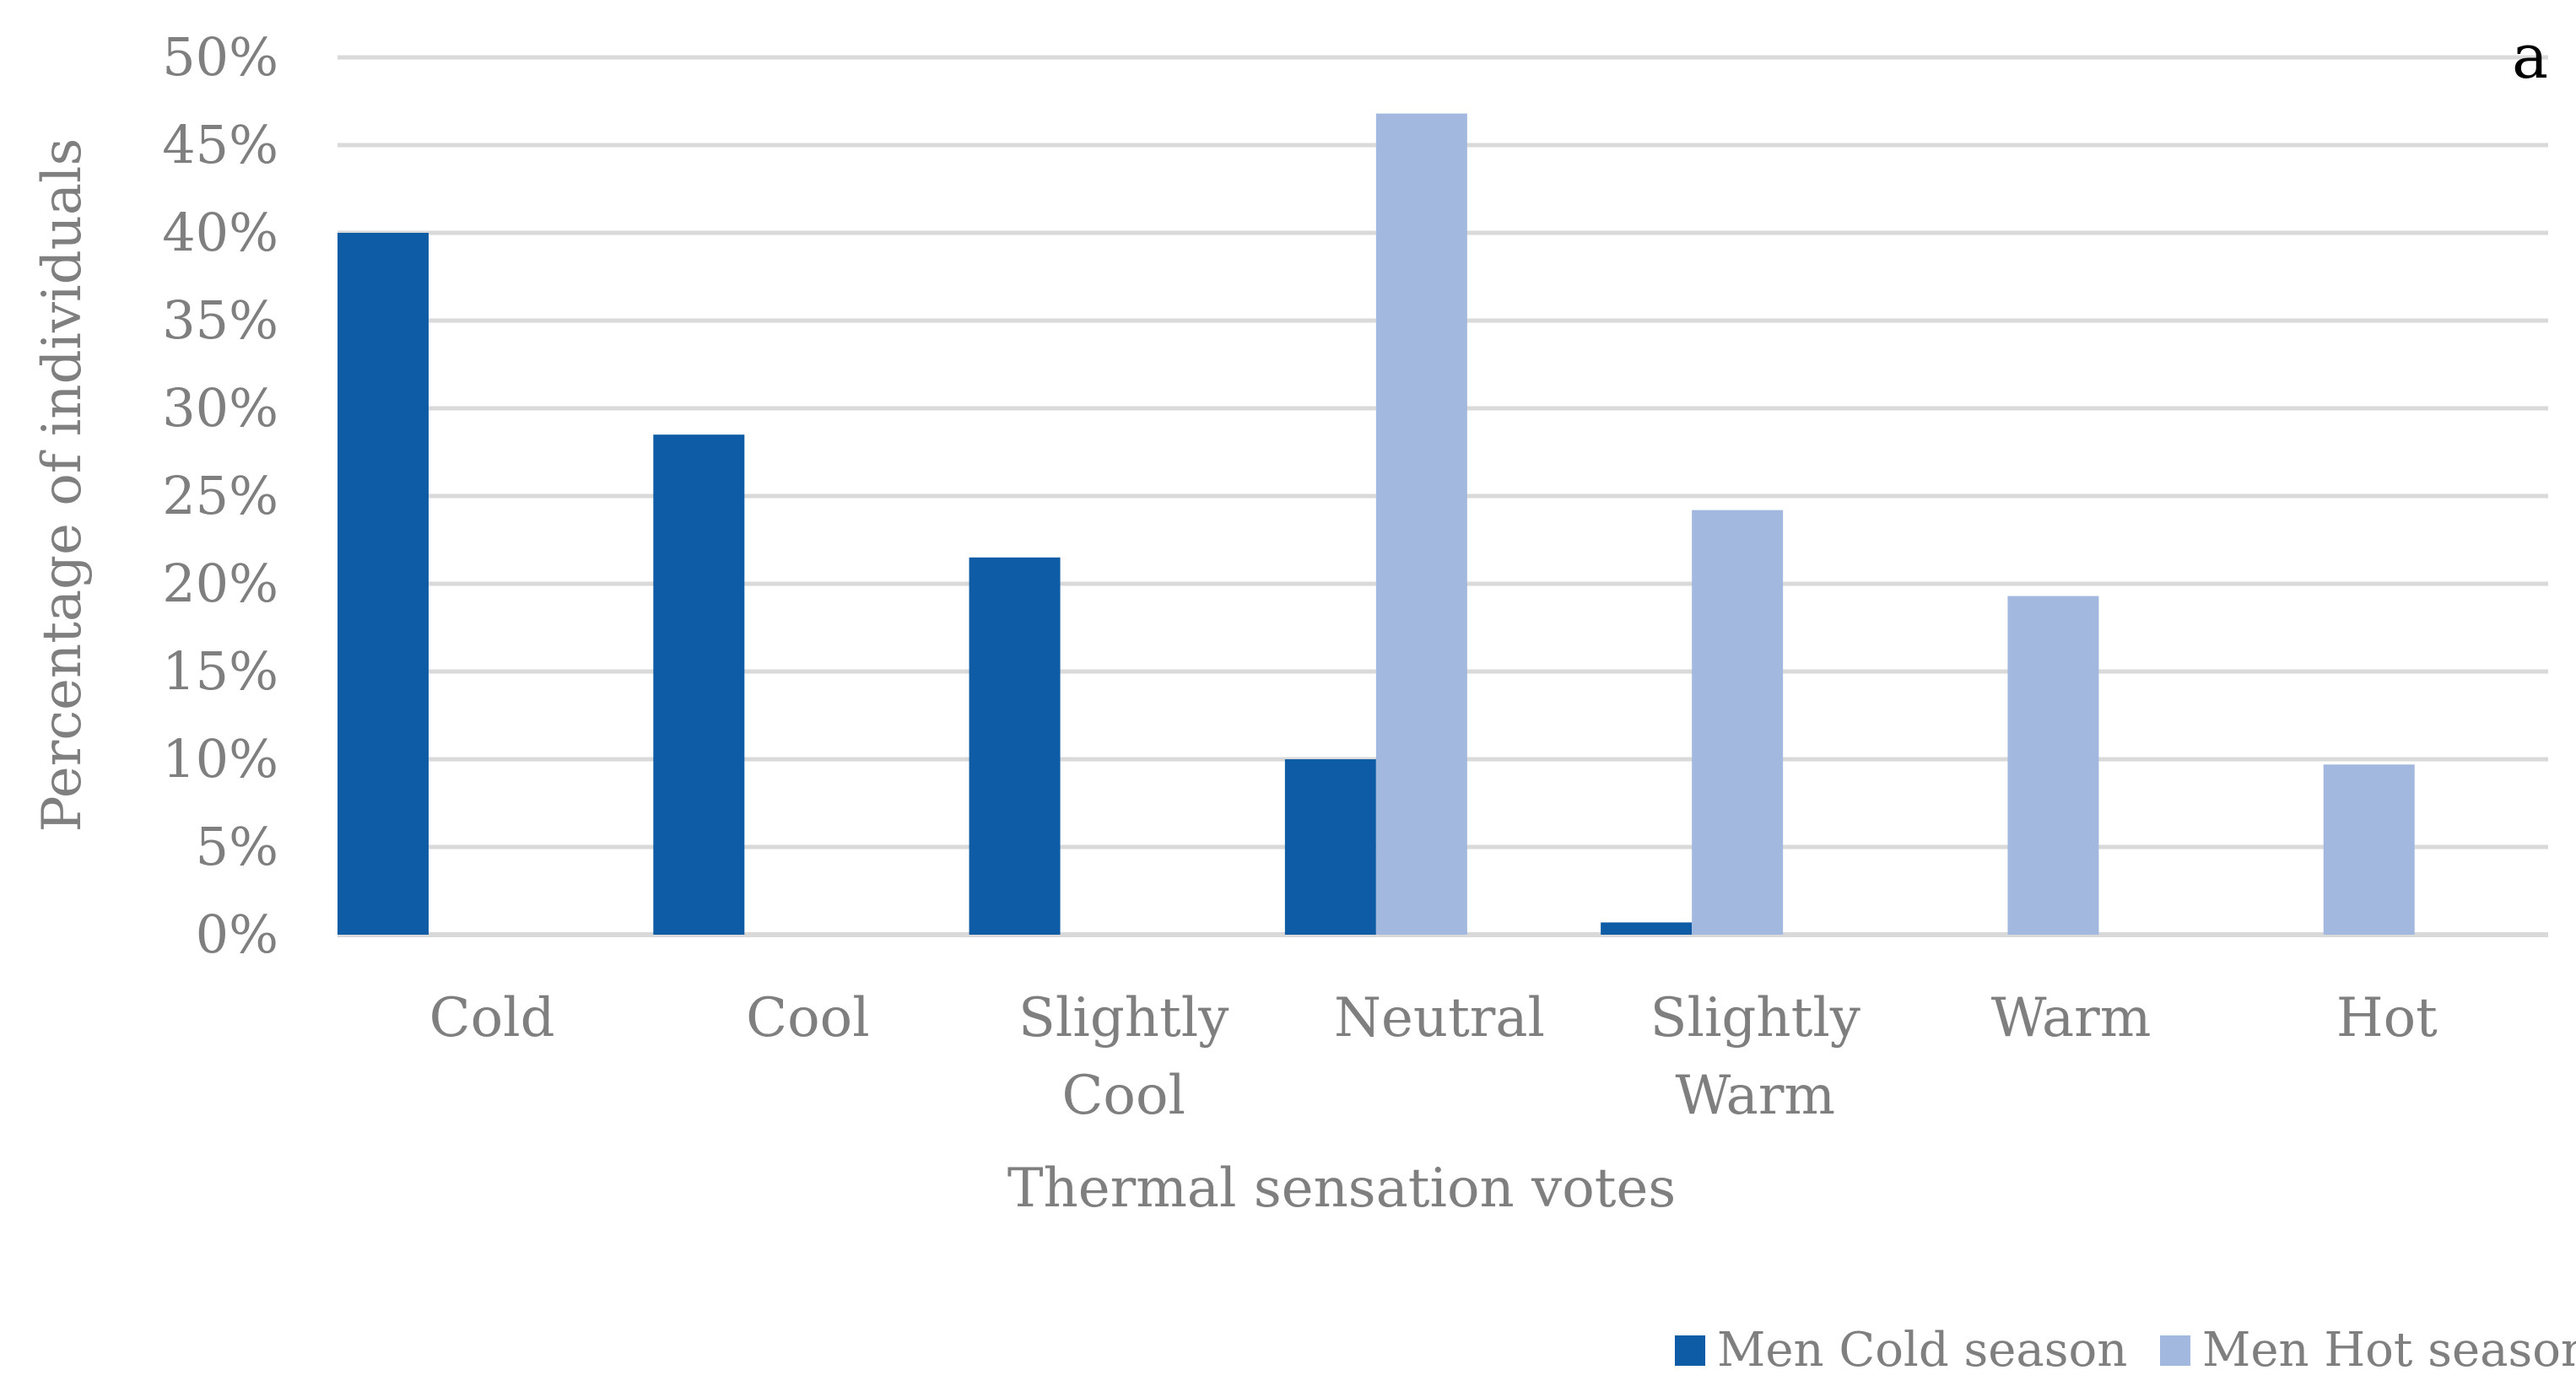  Describe the element at coordinates (1330, 847) in the screenshot. I see `bar-men-cold-season-neutral` at that location.